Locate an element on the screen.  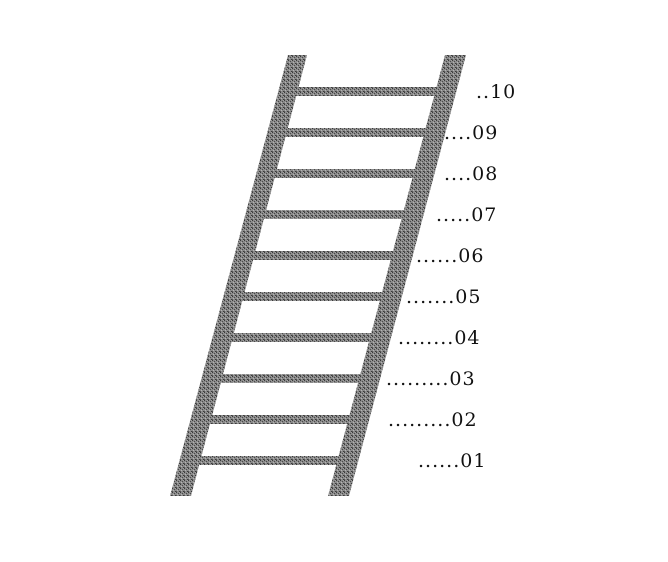
rung-label-05: .......05 is located at coordinates (443, 297).